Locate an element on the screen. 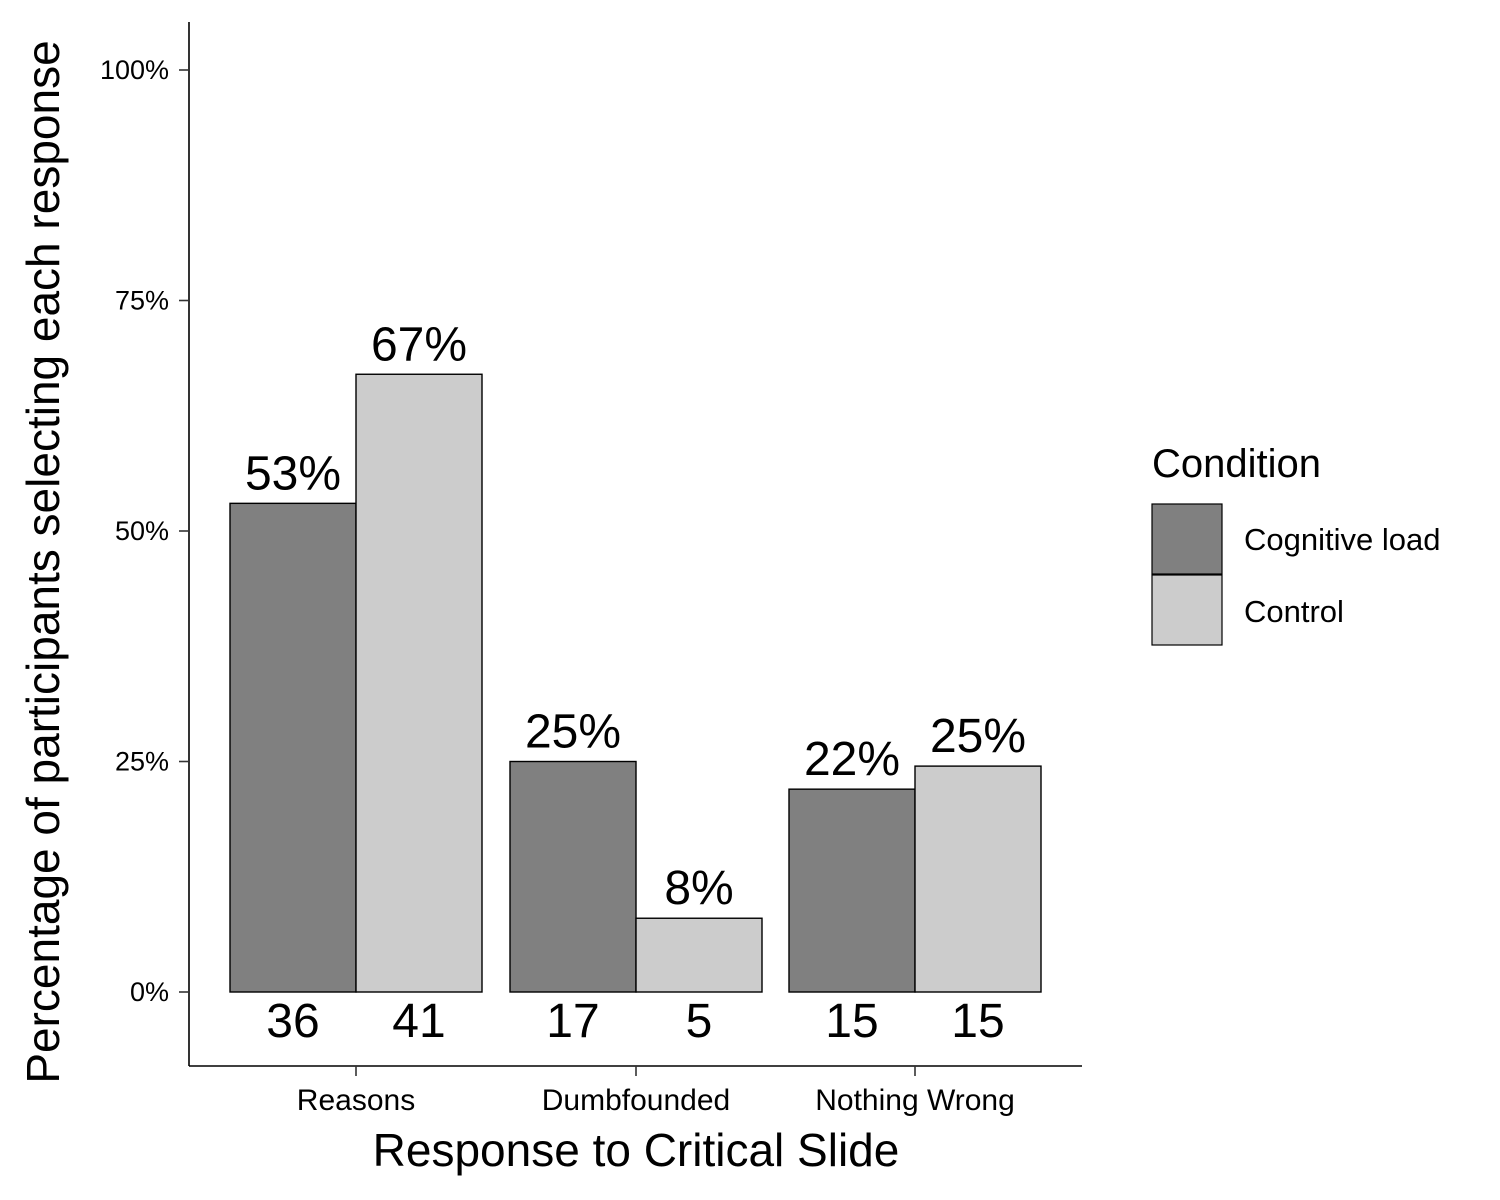 The image size is (1500, 1200). bar-value-label: 67% is located at coordinates (419, 344).